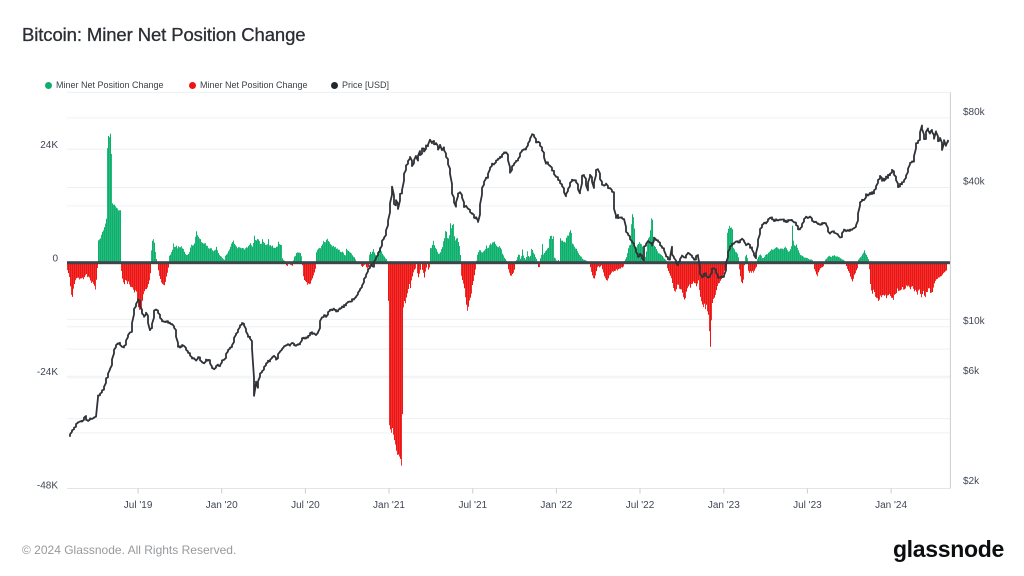 Image resolution: width=1024 pixels, height=576 pixels. What do you see at coordinates (974, 321) in the screenshot?
I see `svg-text: $10k` at bounding box center [974, 321].